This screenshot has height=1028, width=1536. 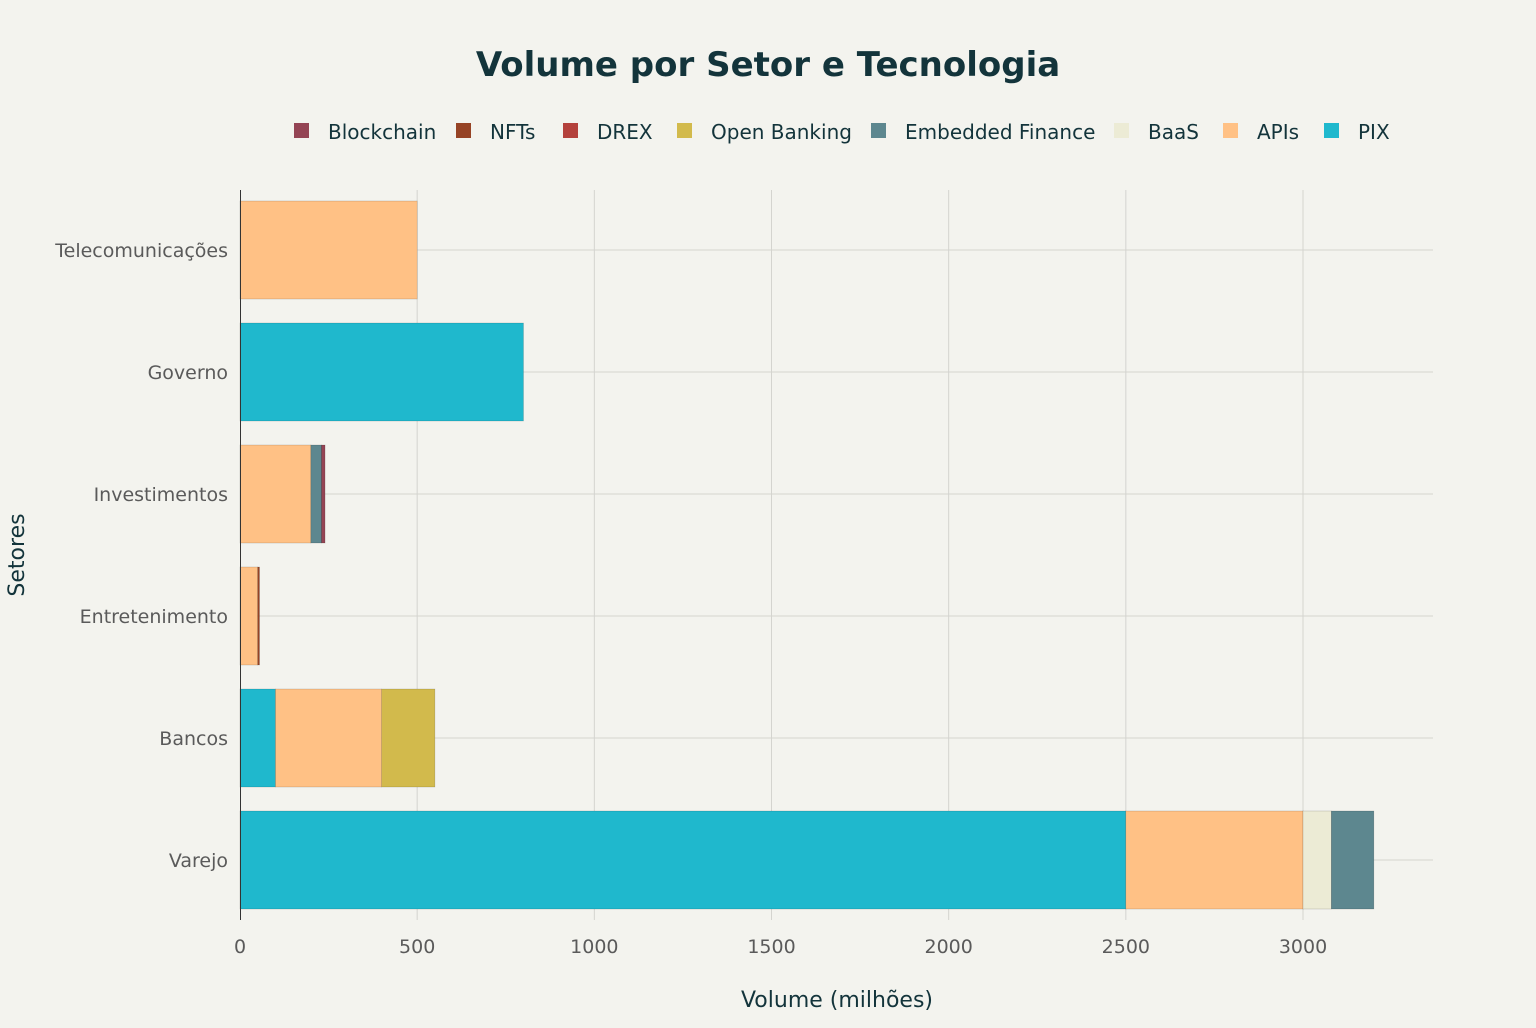 What do you see at coordinates (1374, 132) in the screenshot?
I see `legend-label: PIX` at bounding box center [1374, 132].